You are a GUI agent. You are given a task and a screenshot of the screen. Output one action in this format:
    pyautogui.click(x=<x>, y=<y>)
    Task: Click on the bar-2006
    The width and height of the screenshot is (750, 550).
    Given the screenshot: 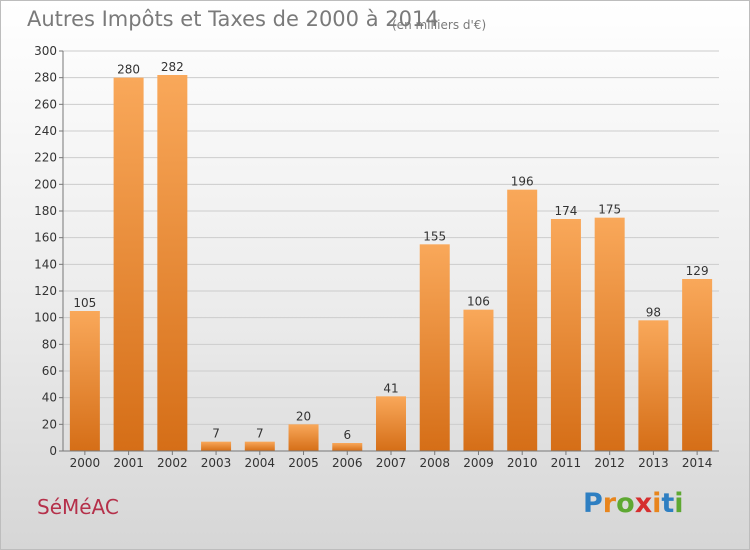 What is the action you would take?
    pyautogui.click(x=347, y=447)
    